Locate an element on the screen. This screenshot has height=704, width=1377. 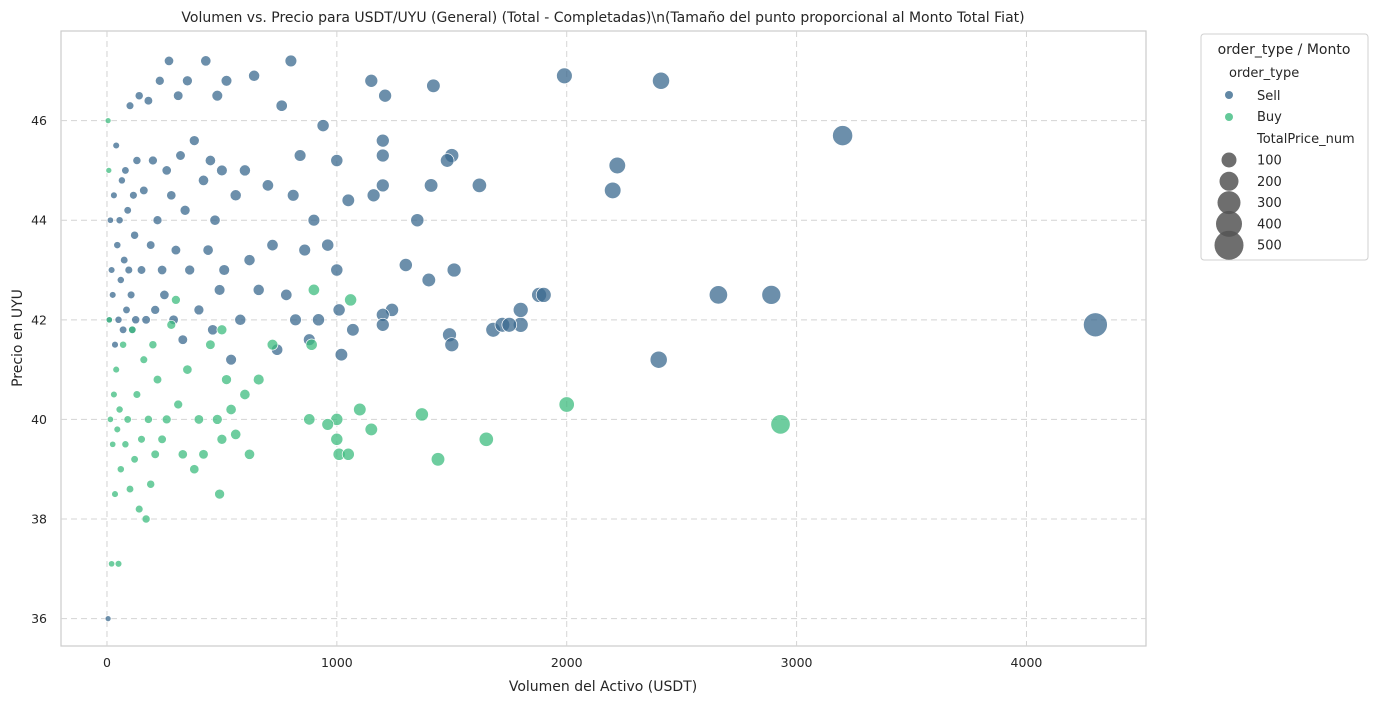
x-tick-label: 3000 is located at coordinates (797, 662).